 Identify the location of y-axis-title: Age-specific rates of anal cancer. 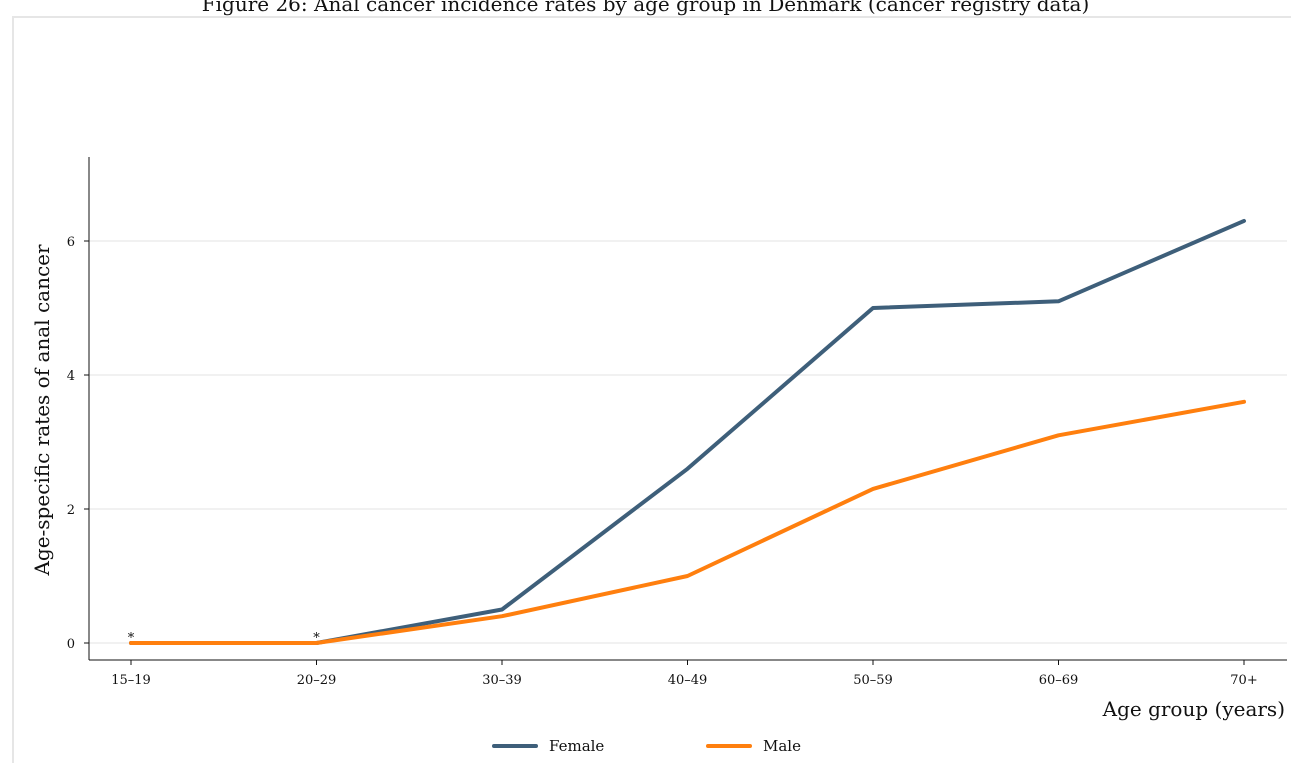
(42, 410).